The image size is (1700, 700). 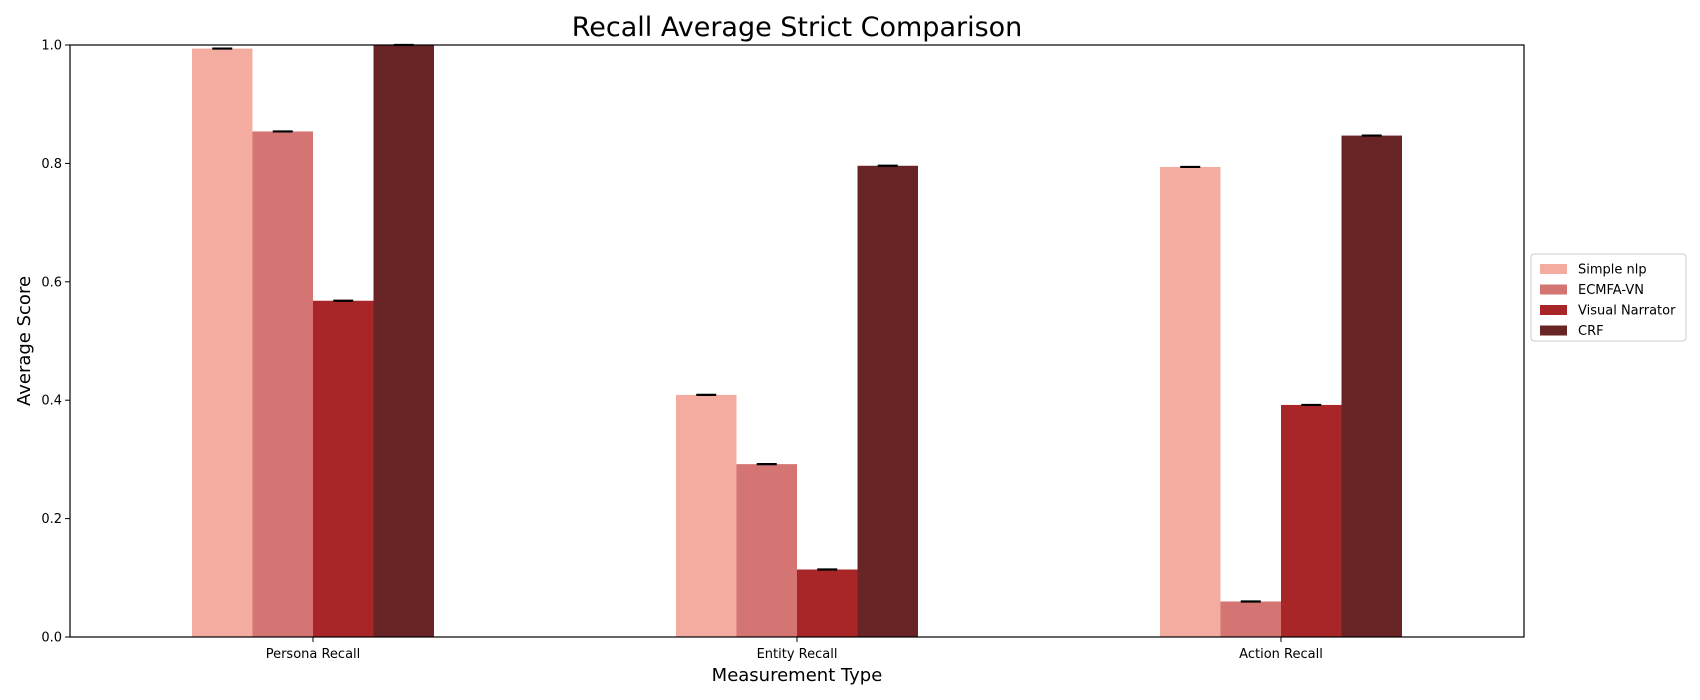 I want to click on legend-label: Simple nlp, so click(x=1612, y=270).